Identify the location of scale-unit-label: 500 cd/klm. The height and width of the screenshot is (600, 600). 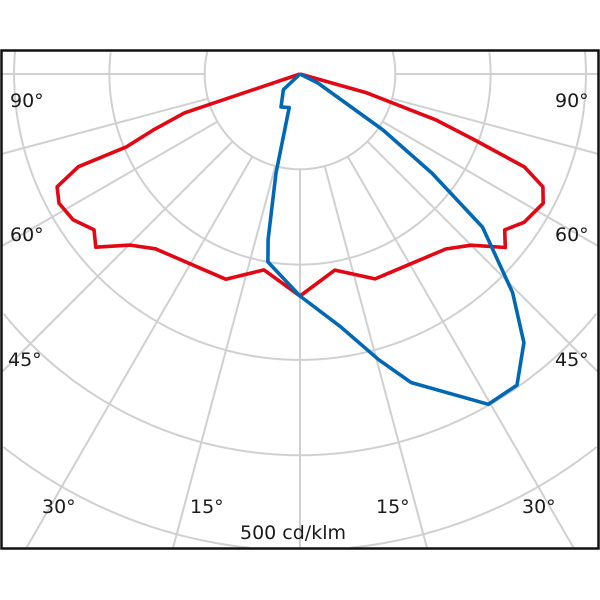
(293, 533).